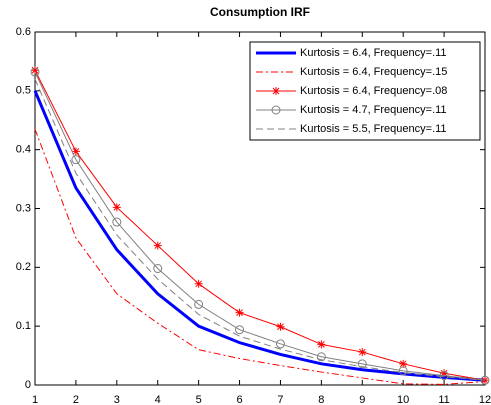 This screenshot has width=491, height=405. I want to click on x-tick-label: 2, so click(76, 399).